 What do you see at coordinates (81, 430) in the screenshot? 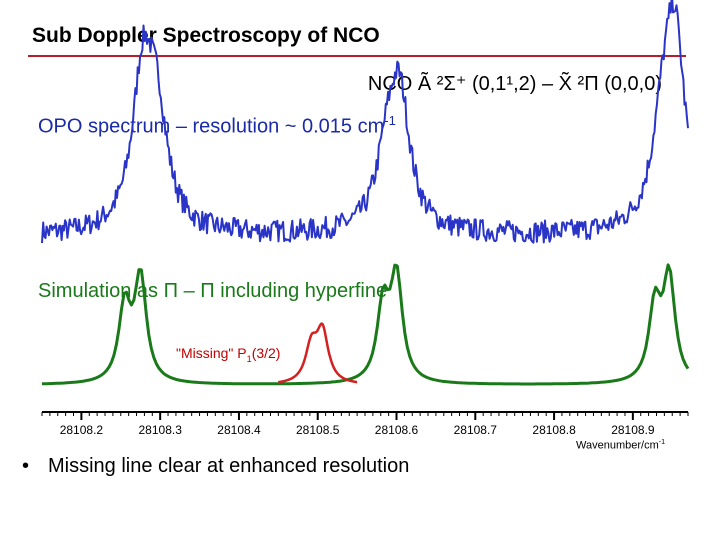
I see `x-tick-label: 28108.2` at bounding box center [81, 430].